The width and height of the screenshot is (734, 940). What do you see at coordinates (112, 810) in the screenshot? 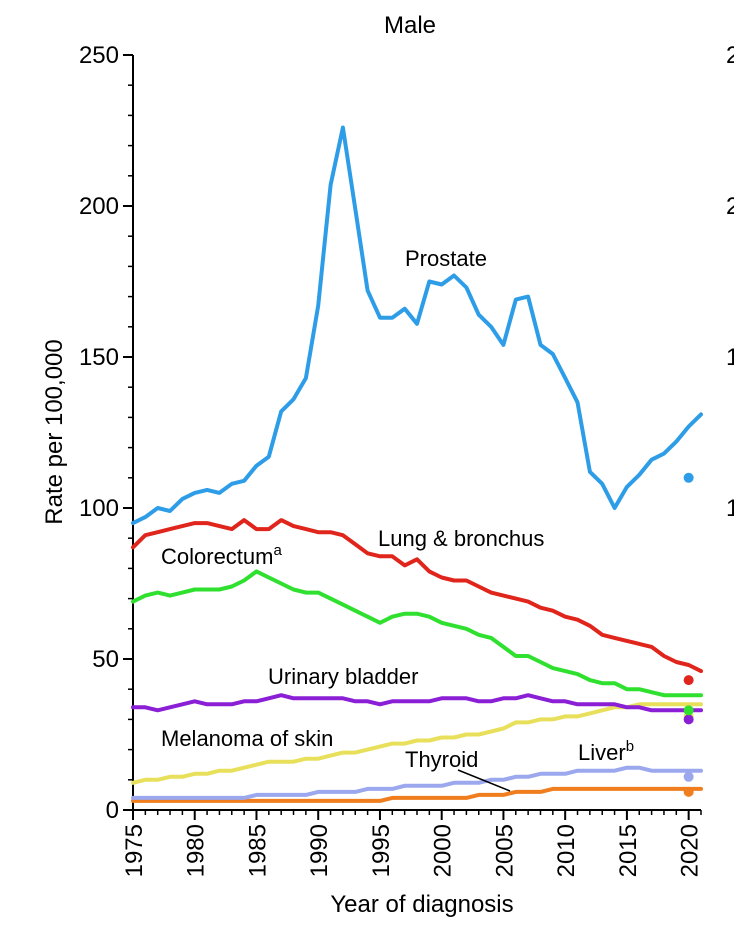
I see `y-tick-label: 0` at bounding box center [112, 810].